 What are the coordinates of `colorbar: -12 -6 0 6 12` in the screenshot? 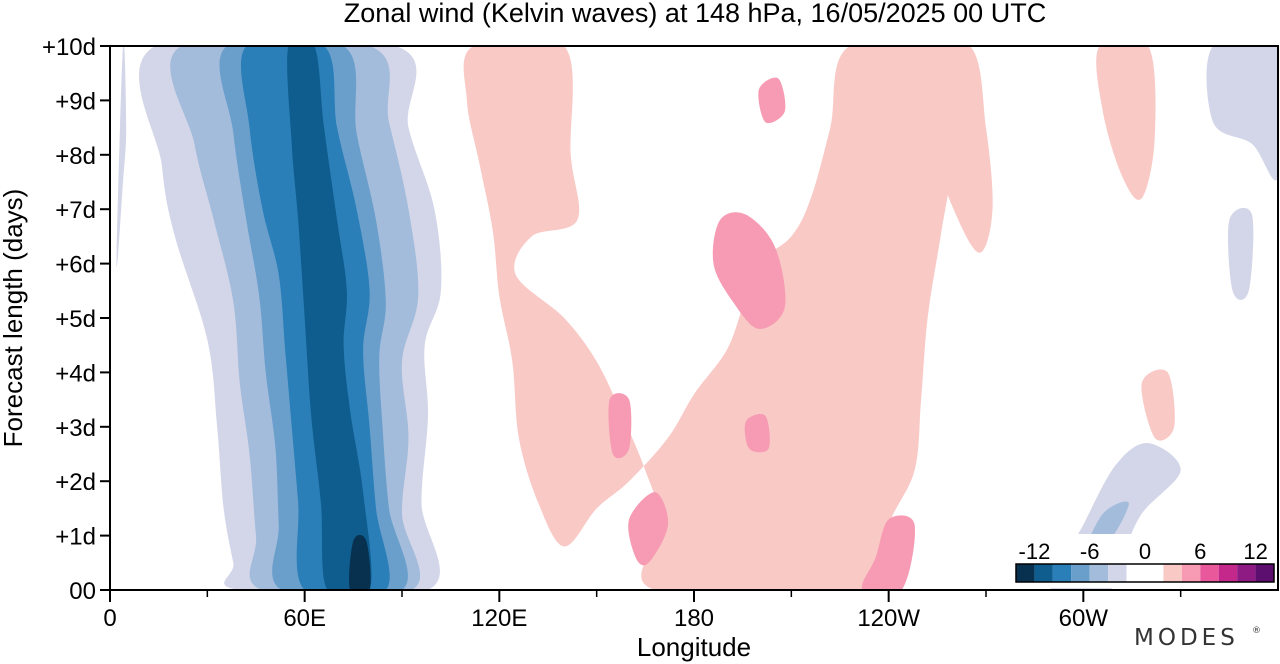 It's located at (1144, 561).